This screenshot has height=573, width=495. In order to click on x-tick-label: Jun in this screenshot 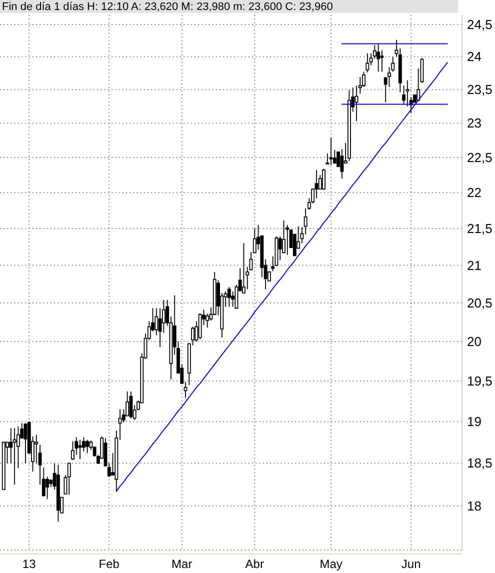, I will do `click(411, 564)`.